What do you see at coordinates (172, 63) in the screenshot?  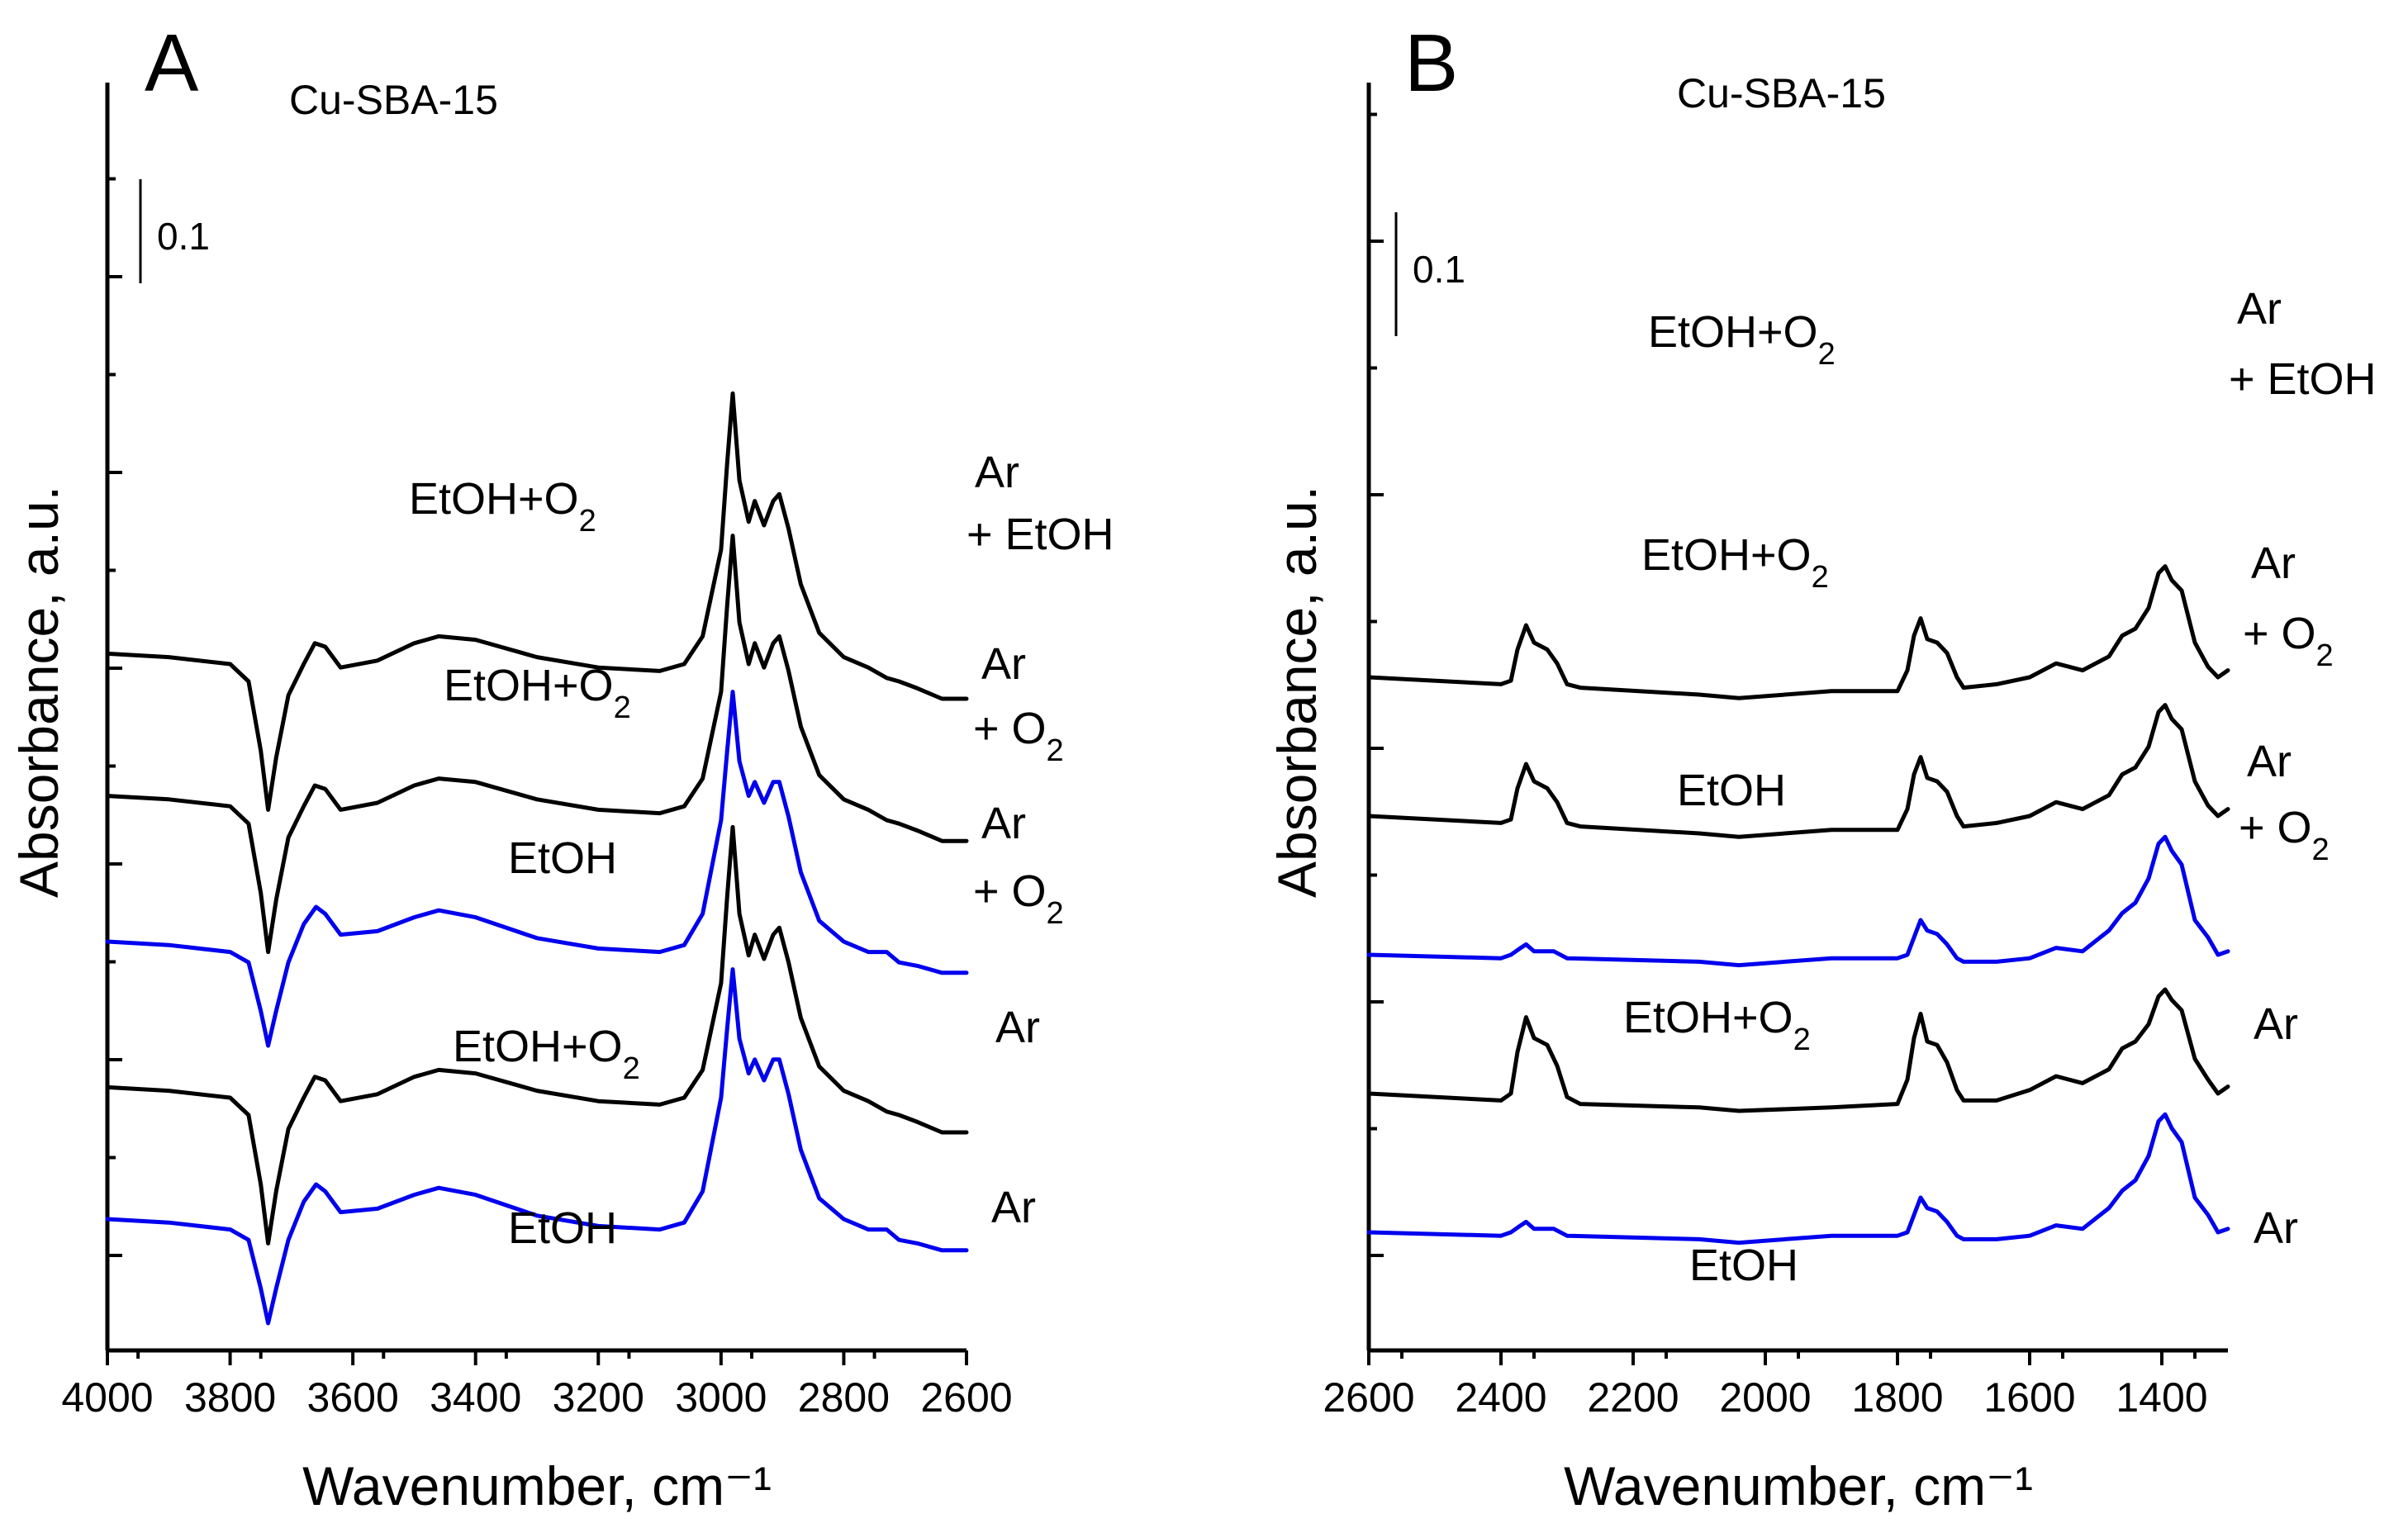 I see `panel-letter: A` at bounding box center [172, 63].